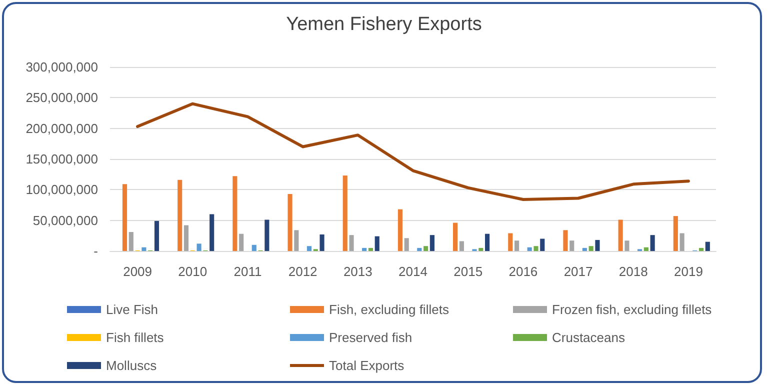 The height and width of the screenshot is (389, 768). What do you see at coordinates (96, 251) in the screenshot?
I see `y-tick-label: -` at bounding box center [96, 251].